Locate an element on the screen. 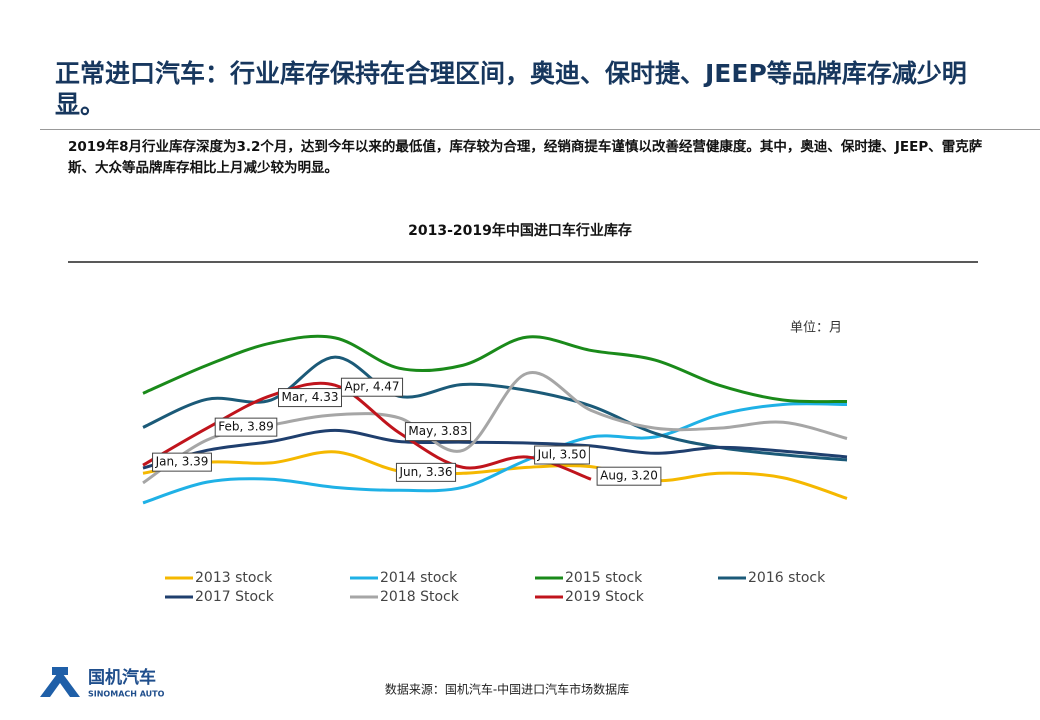  unit-label: 单位：月 is located at coordinates (816, 328).